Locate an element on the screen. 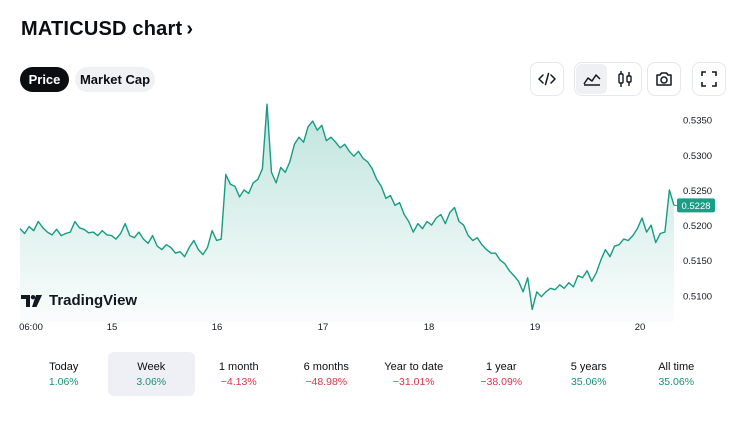  fullscreen-button is located at coordinates (709, 79).